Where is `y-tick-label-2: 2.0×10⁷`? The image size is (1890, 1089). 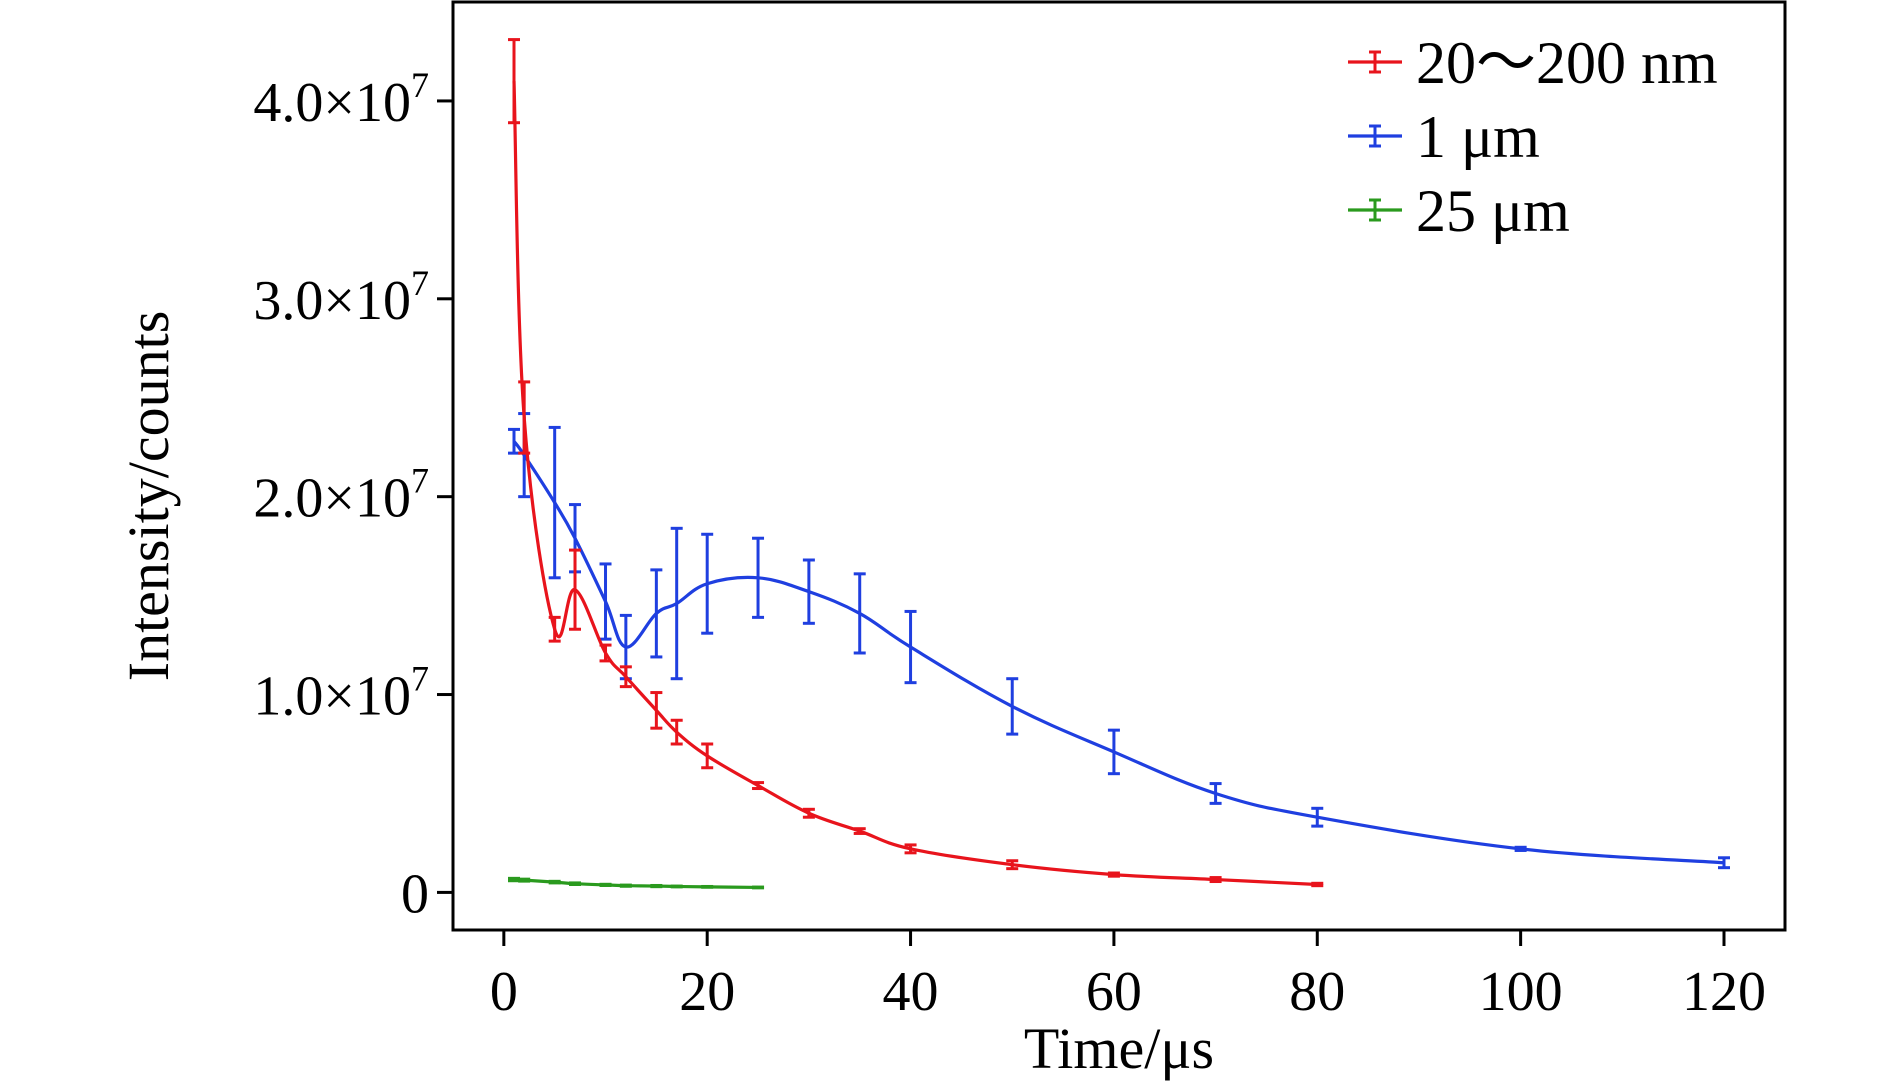
y-tick-label-2: 2.0×10⁷ is located at coordinates (341, 495).